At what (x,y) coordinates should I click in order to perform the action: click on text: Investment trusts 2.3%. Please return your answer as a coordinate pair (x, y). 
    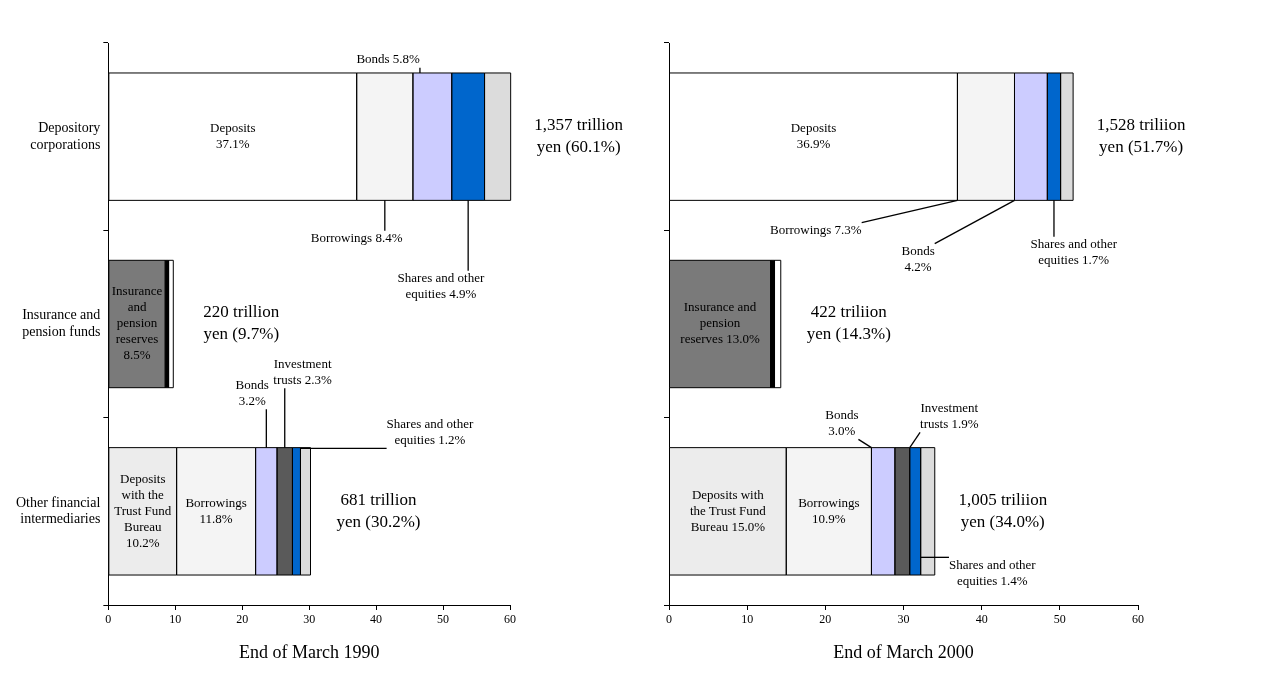
    Looking at the image, I should click on (302, 371).